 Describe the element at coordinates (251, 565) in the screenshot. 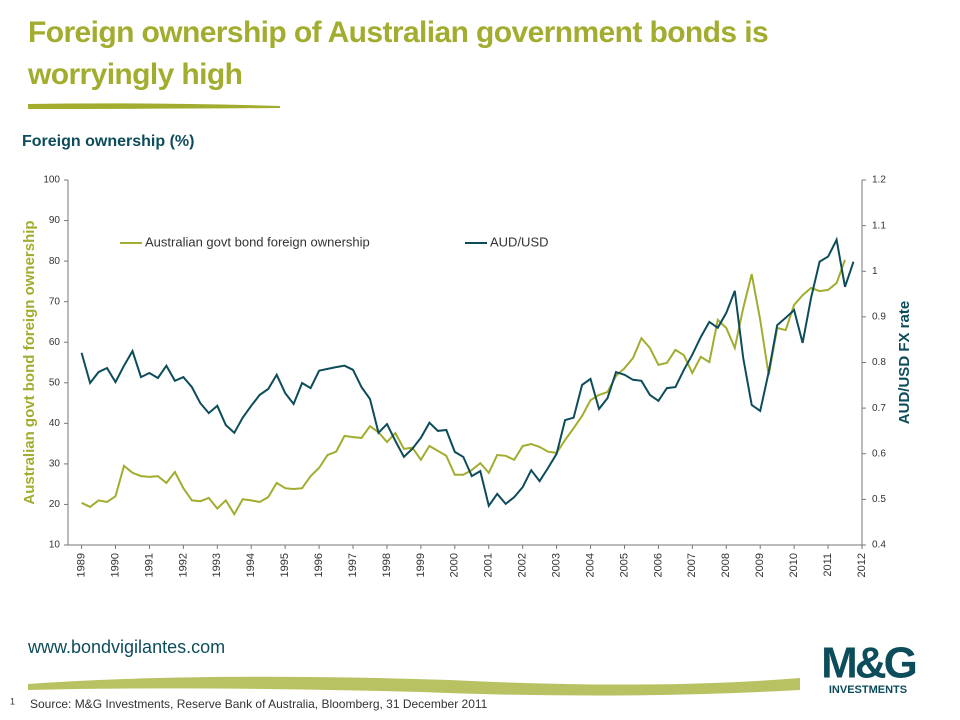

I see `x-tick-label: 1994` at that location.